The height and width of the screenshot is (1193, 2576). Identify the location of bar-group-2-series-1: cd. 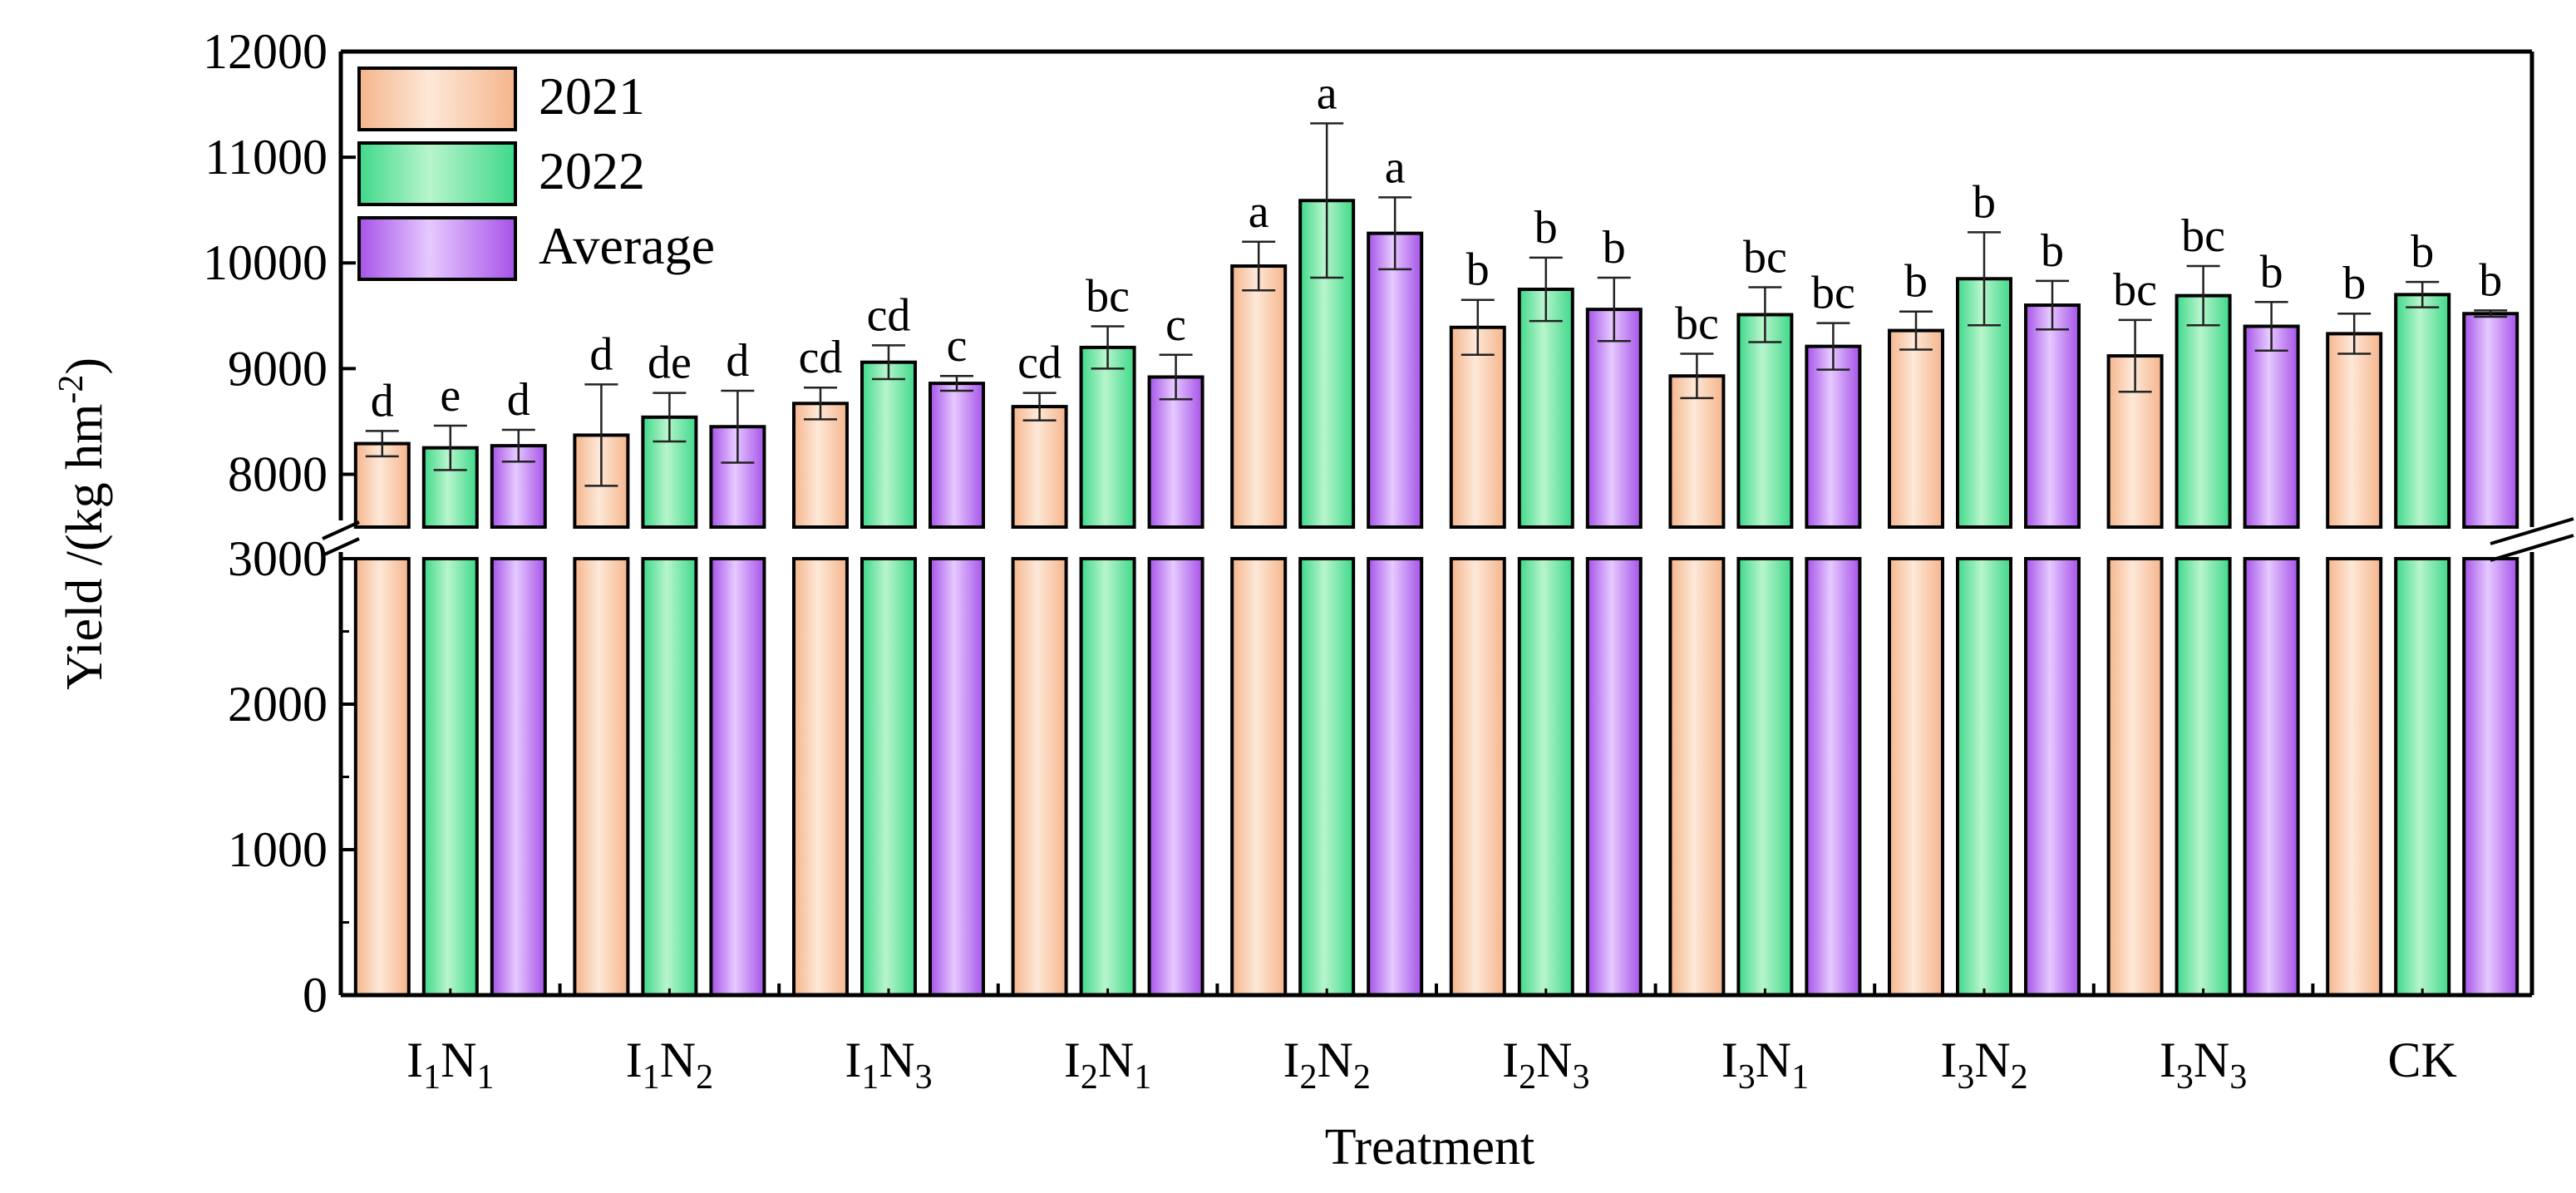
(888, 643).